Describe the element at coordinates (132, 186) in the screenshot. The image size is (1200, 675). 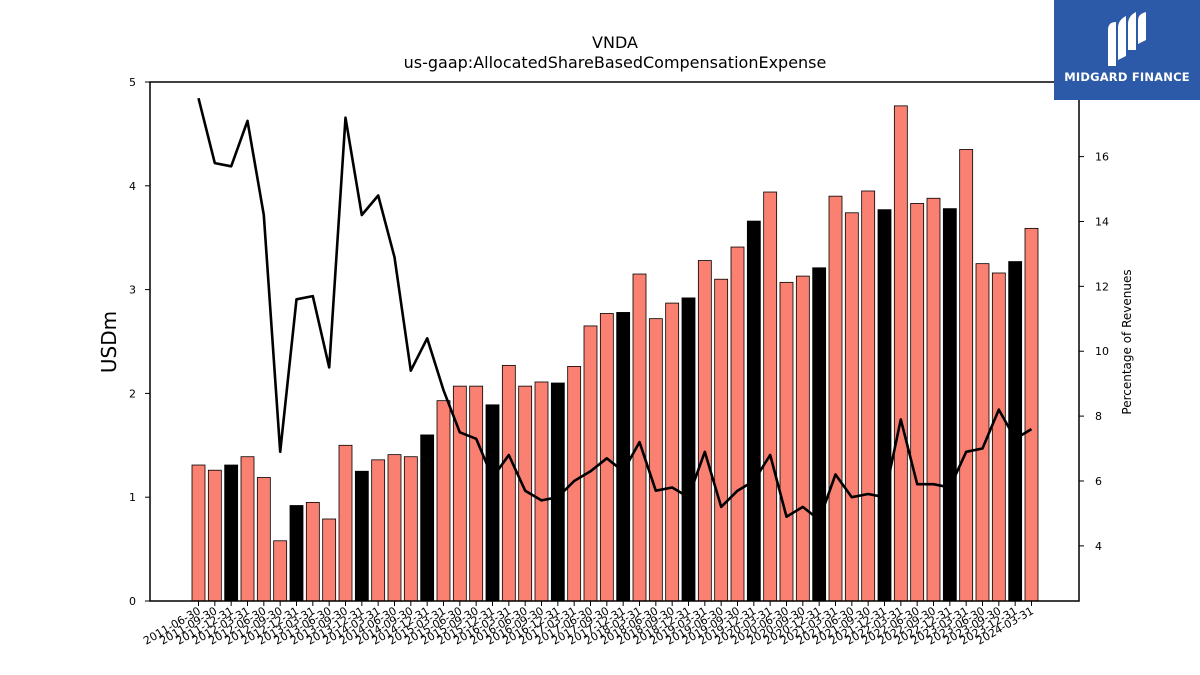
I see `y-tick-label: 4` at that location.